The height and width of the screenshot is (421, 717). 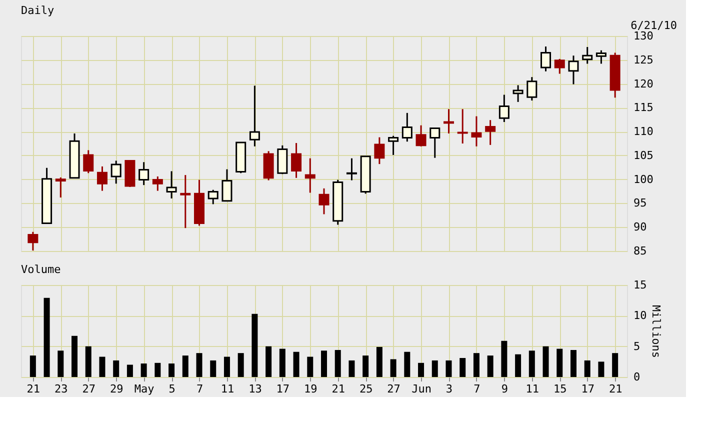 What do you see at coordinates (393, 389) in the screenshot?
I see `x-tick-label: 27` at bounding box center [393, 389].